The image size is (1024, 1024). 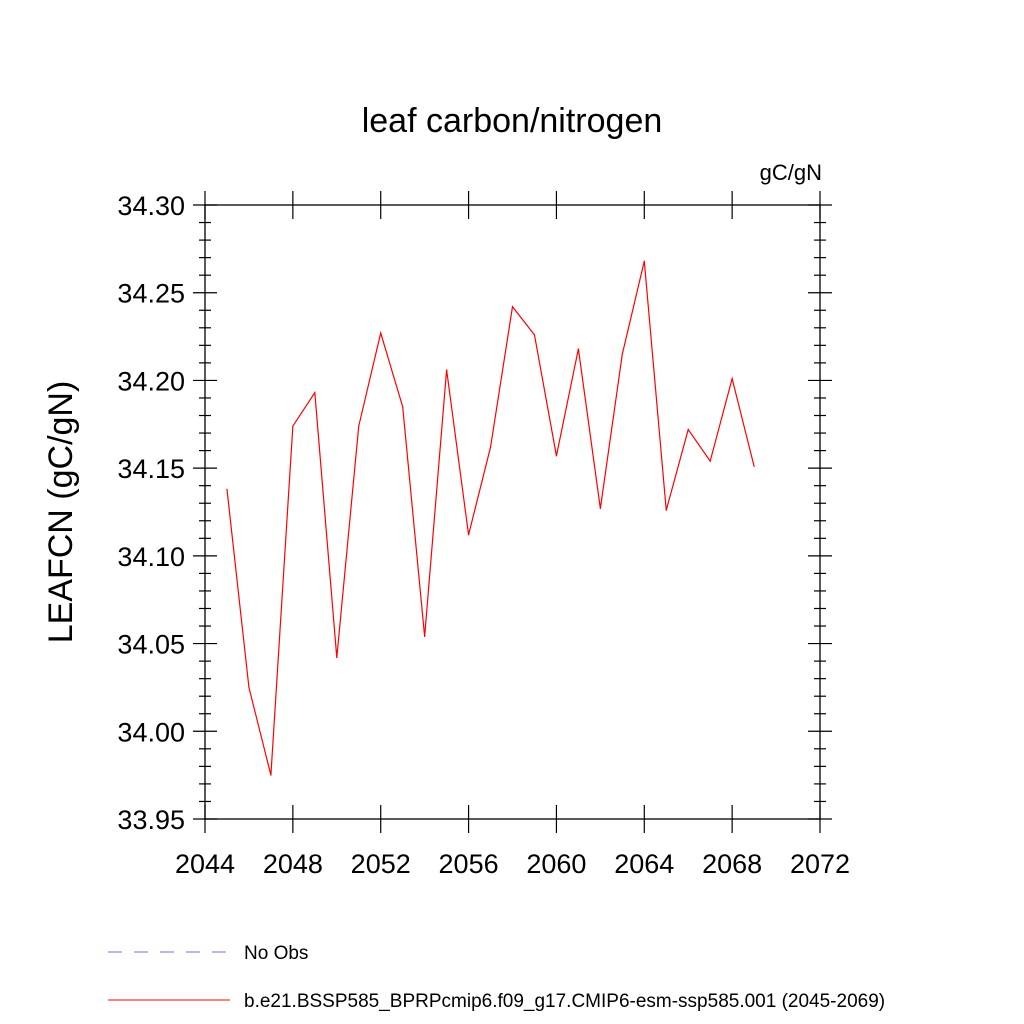 What do you see at coordinates (61, 512) in the screenshot?
I see `y-axis-label: LEAFCN (gC/gN)` at bounding box center [61, 512].